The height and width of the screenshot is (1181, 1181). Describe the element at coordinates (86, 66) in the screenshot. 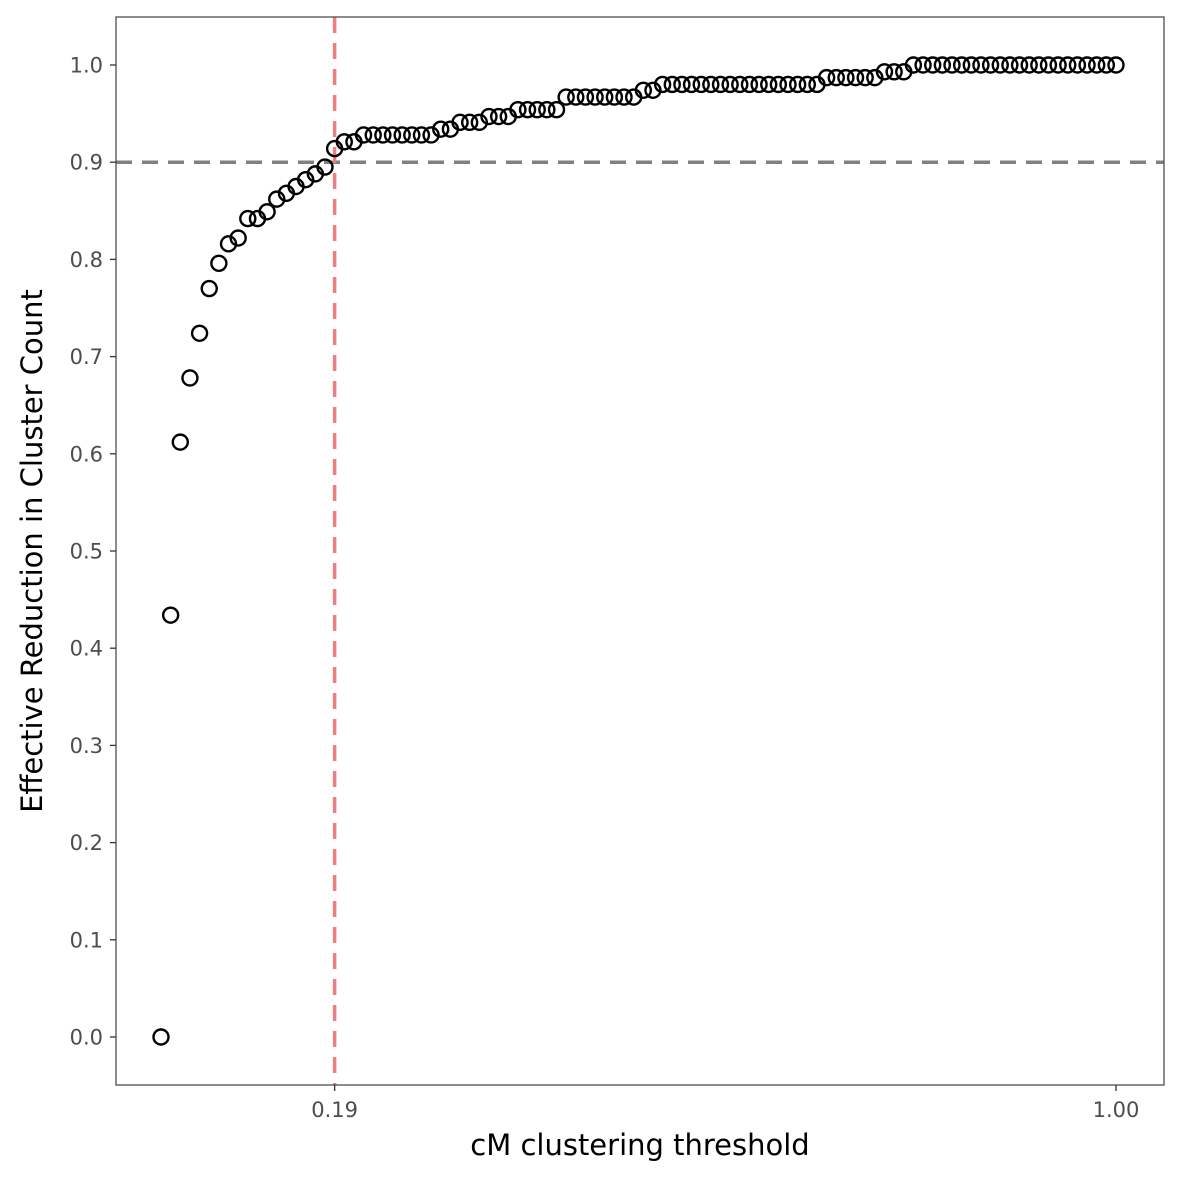

I see `y-tick-label: 1.0` at that location.